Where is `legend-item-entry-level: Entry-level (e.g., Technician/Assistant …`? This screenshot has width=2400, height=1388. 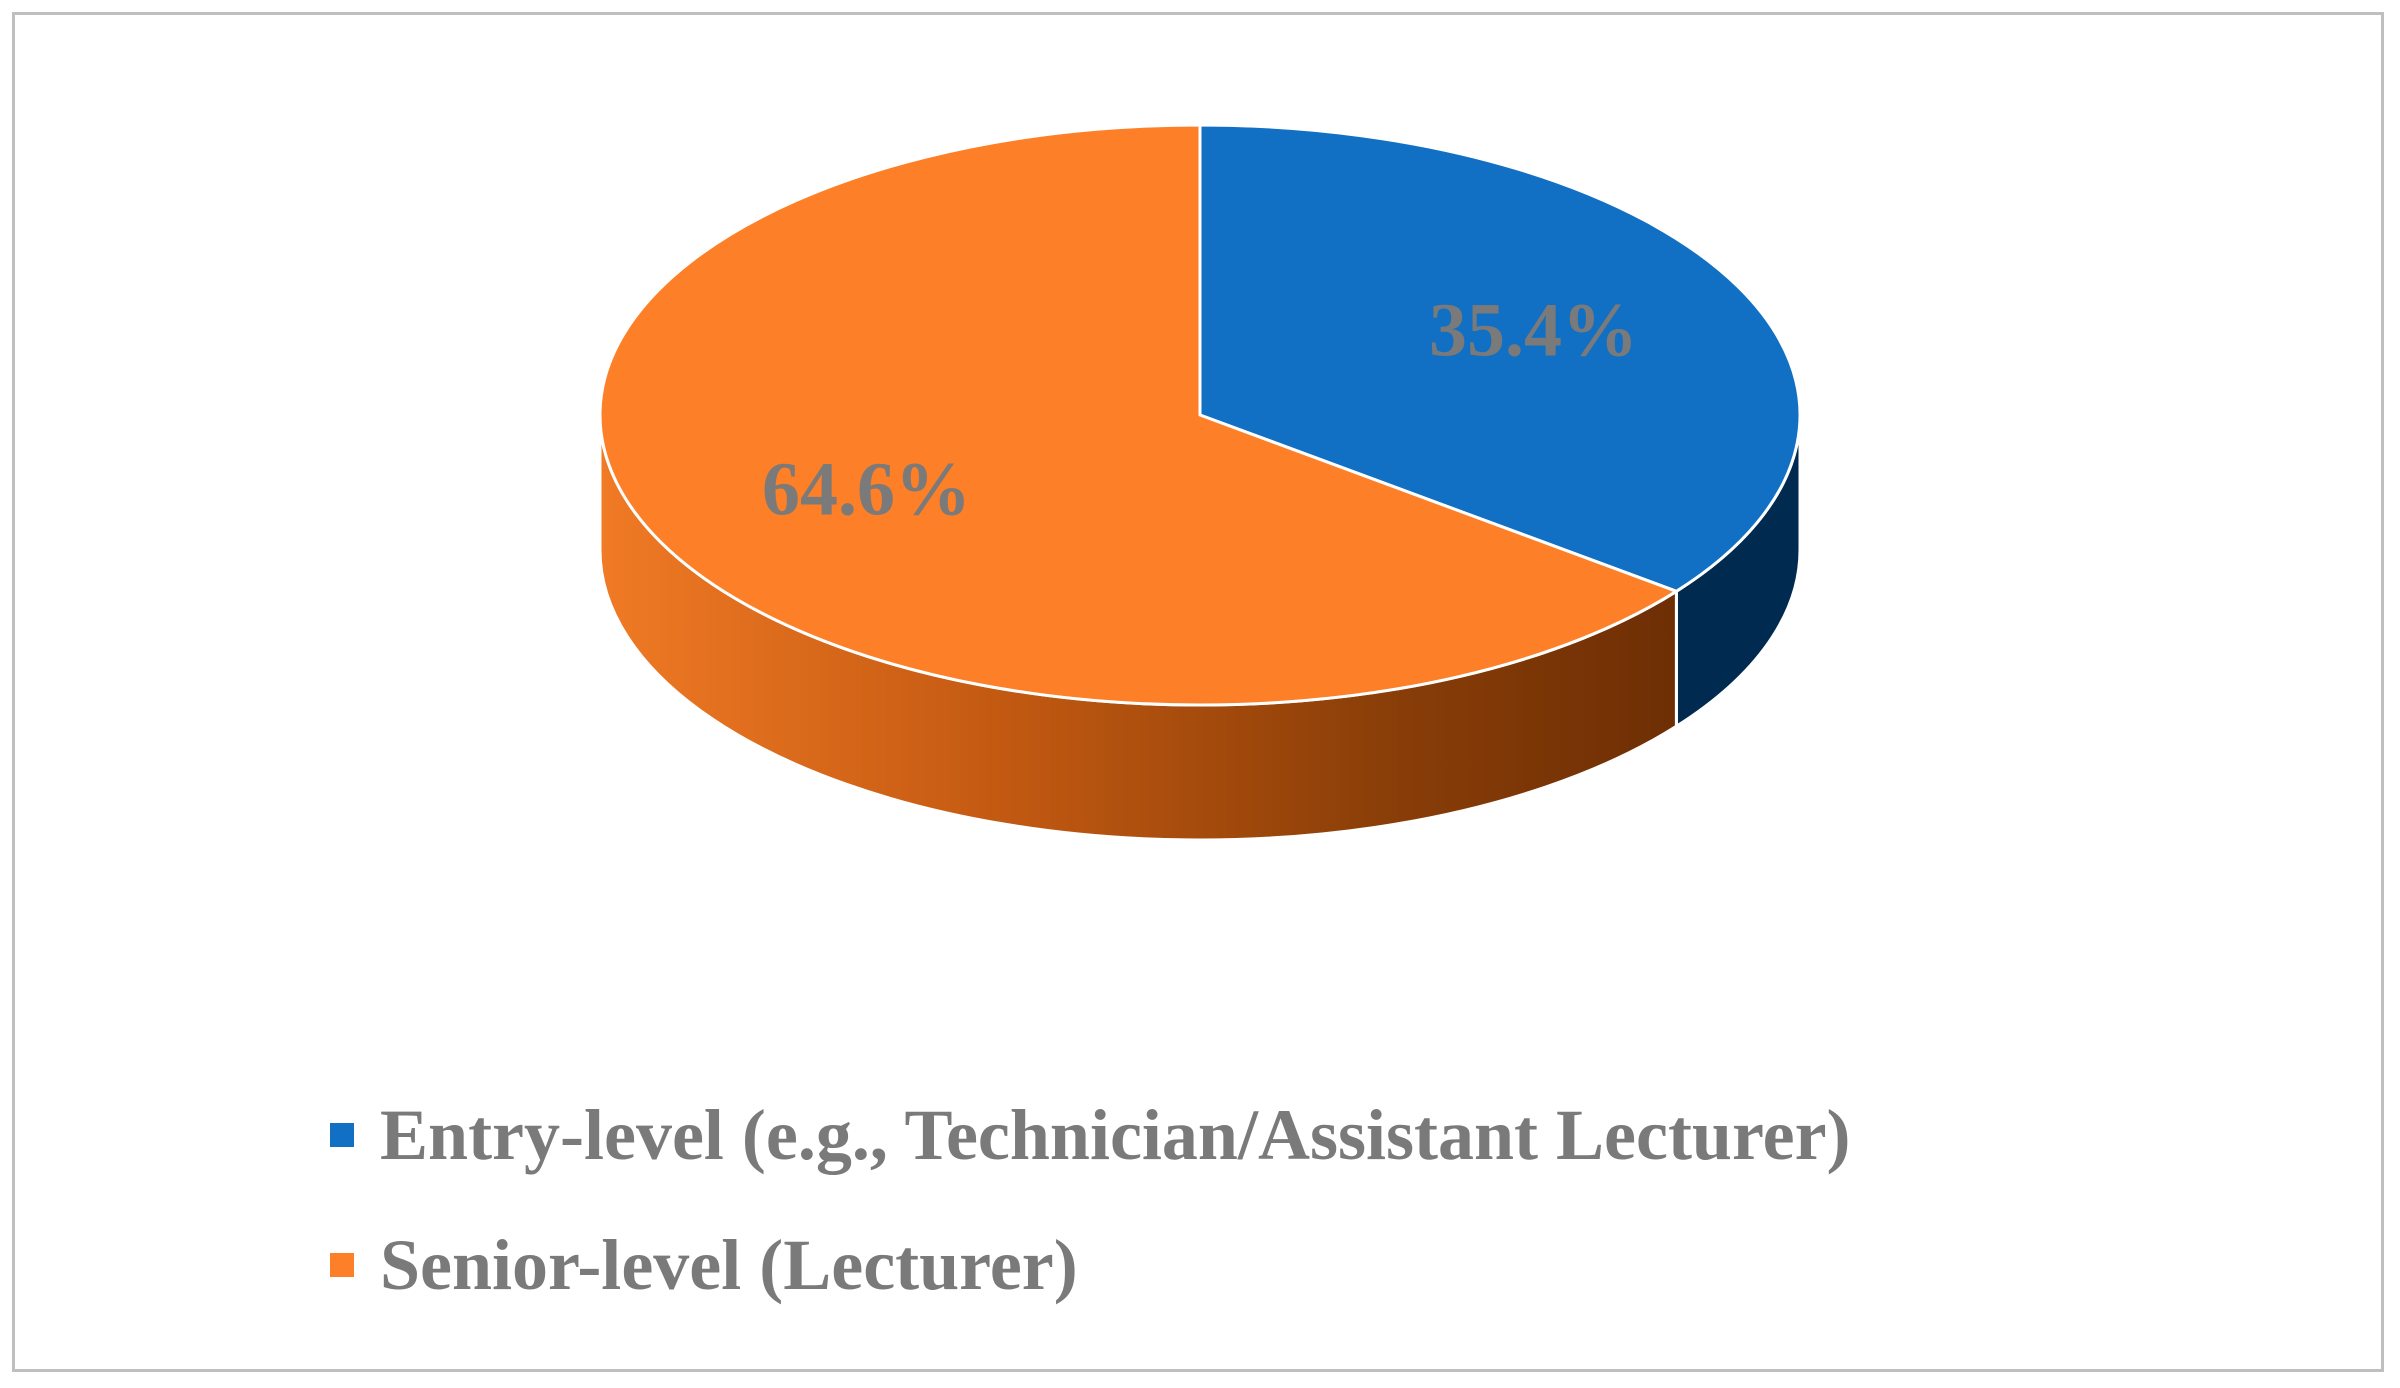
legend-item-entry-level: Entry-level (e.g., Technician/Assistant … is located at coordinates (1090, 1135).